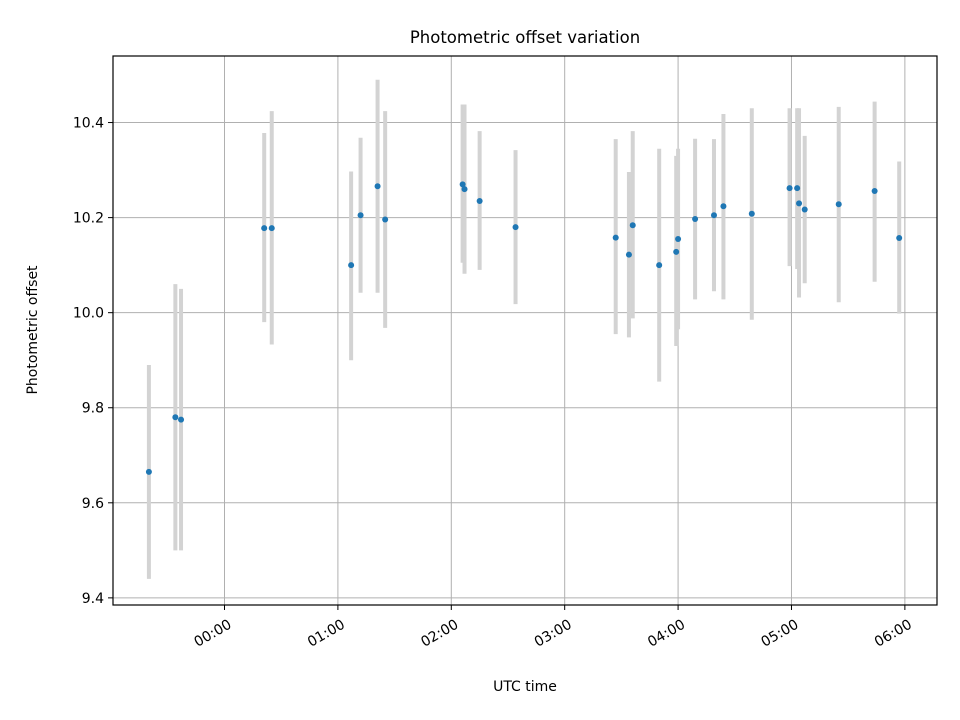  What do you see at coordinates (666, 634) in the screenshot?
I see `x-tick-label: 04:00` at bounding box center [666, 634].